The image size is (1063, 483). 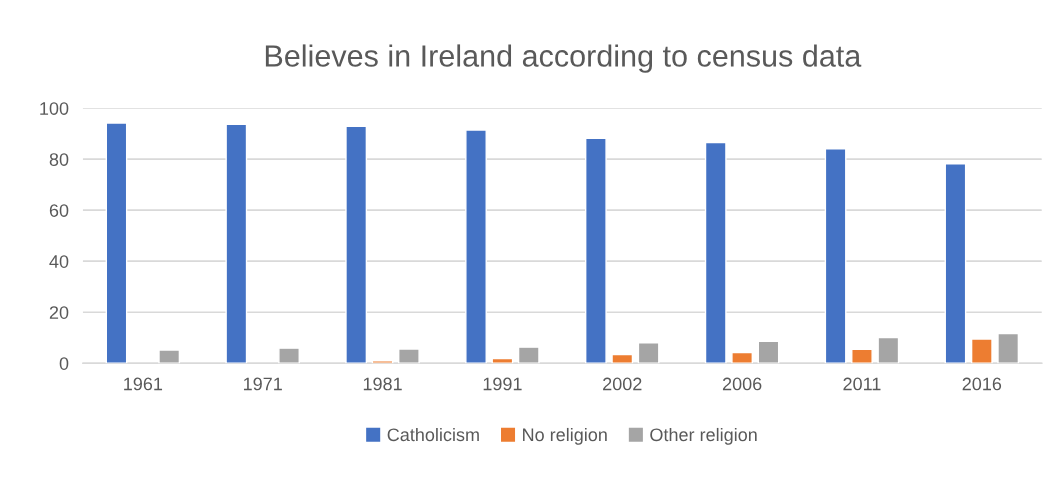 What do you see at coordinates (59, 159) in the screenshot?
I see `y-tick-label: 80` at bounding box center [59, 159].